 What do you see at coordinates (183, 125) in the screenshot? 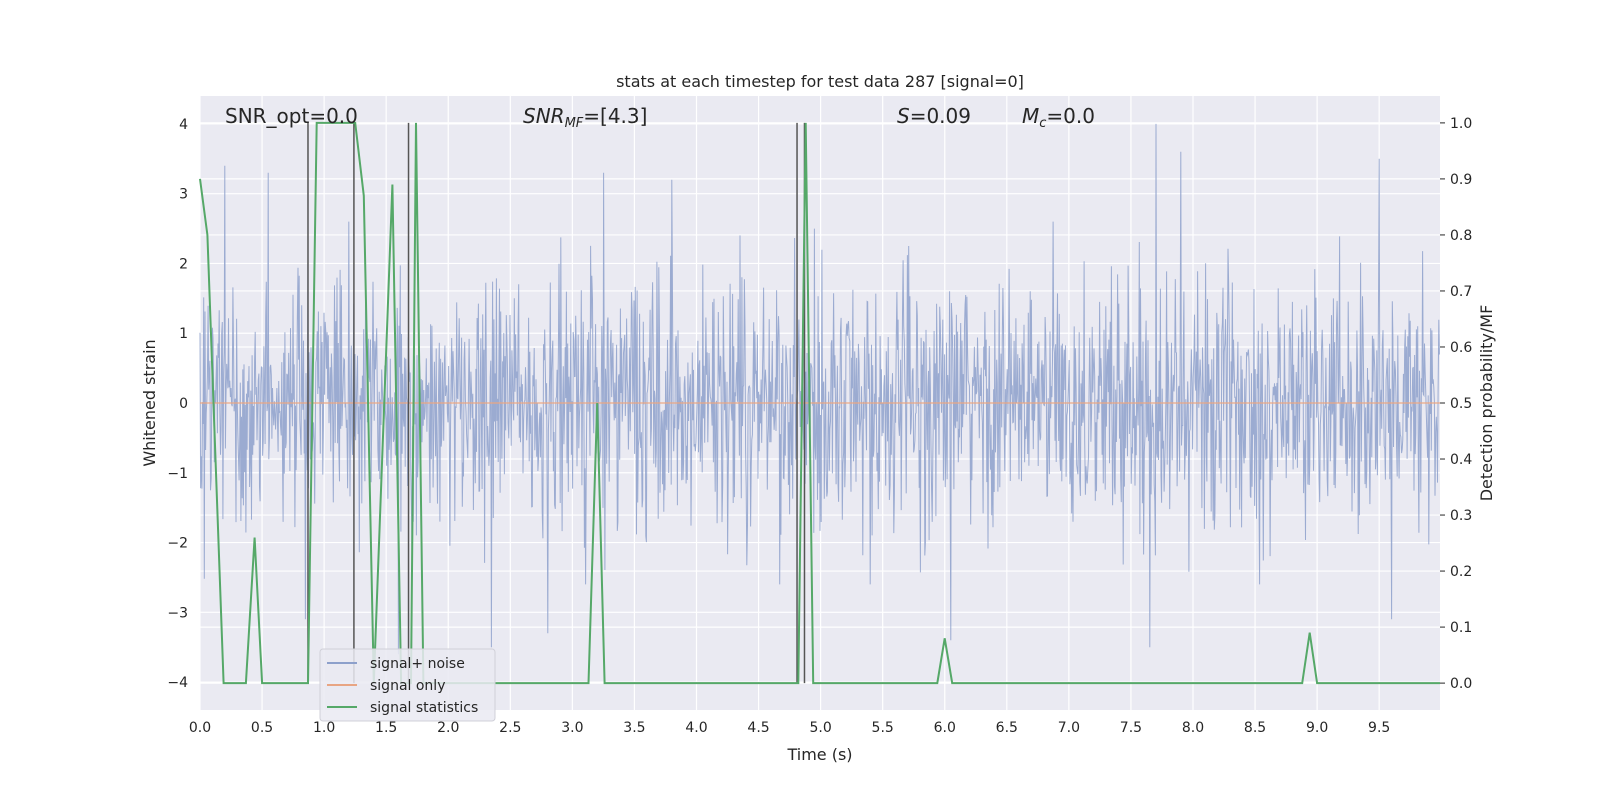
I see `y-tick-label: 4` at bounding box center [183, 125].